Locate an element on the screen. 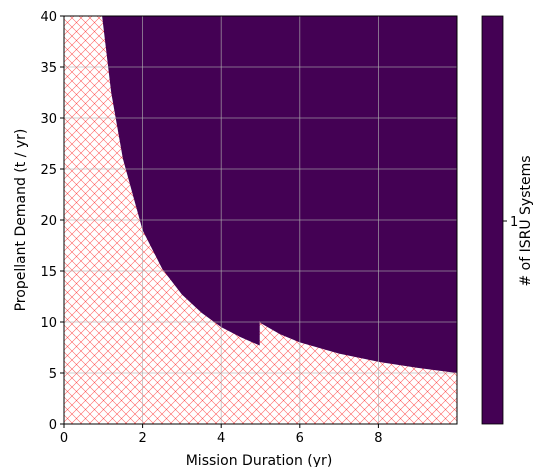 Image resolution: width=537 pixels, height=471 pixels. x-tick-label: 2 is located at coordinates (142, 438).